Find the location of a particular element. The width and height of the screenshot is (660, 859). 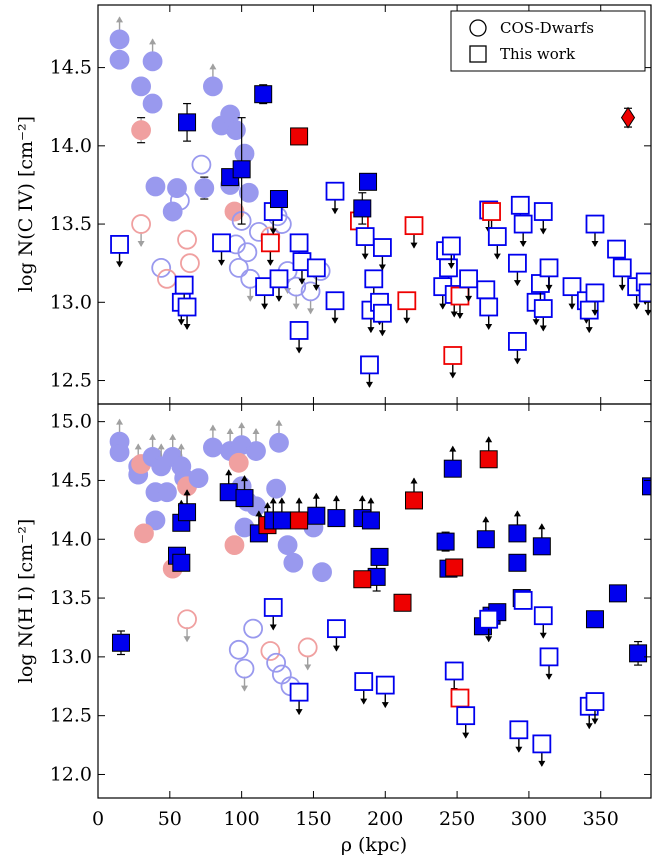

legend-label-cos-dwarfs: COS-Dwarfs is located at coordinates (547, 28).